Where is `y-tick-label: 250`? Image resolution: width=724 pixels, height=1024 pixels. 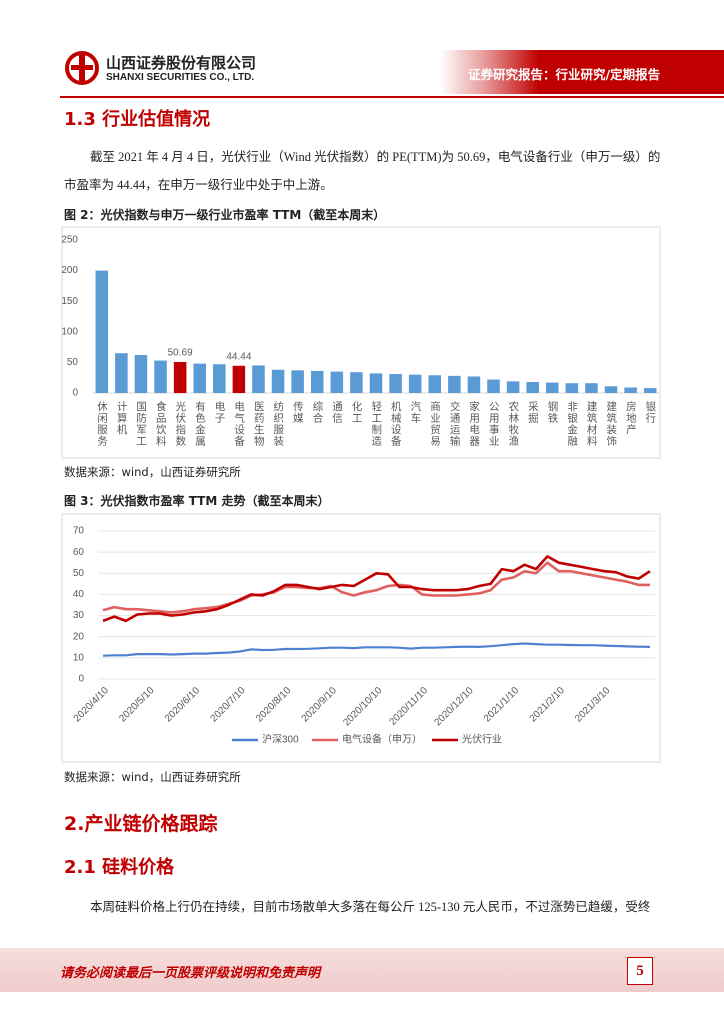
y-tick-label: 250 is located at coordinates (69, 240).